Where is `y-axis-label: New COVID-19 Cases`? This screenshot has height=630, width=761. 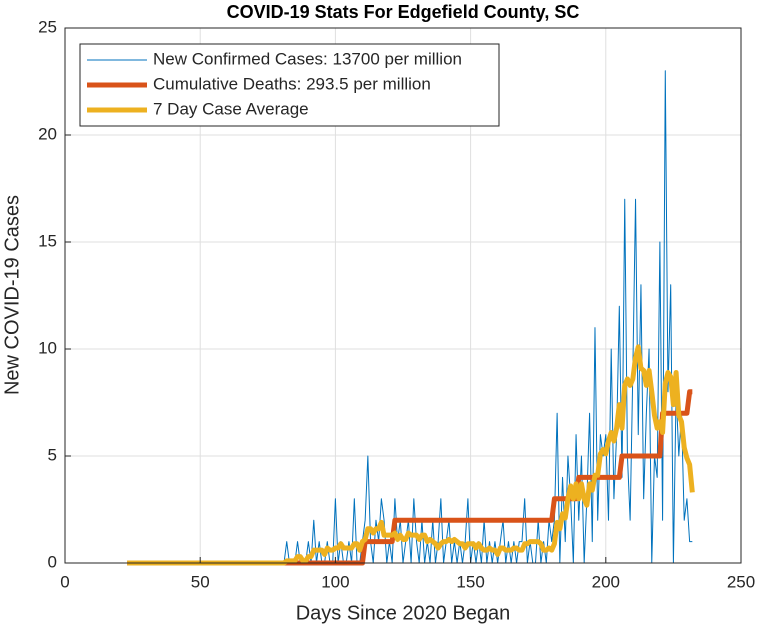
y-axis-label: New COVID-19 Cases is located at coordinates (12, 295).